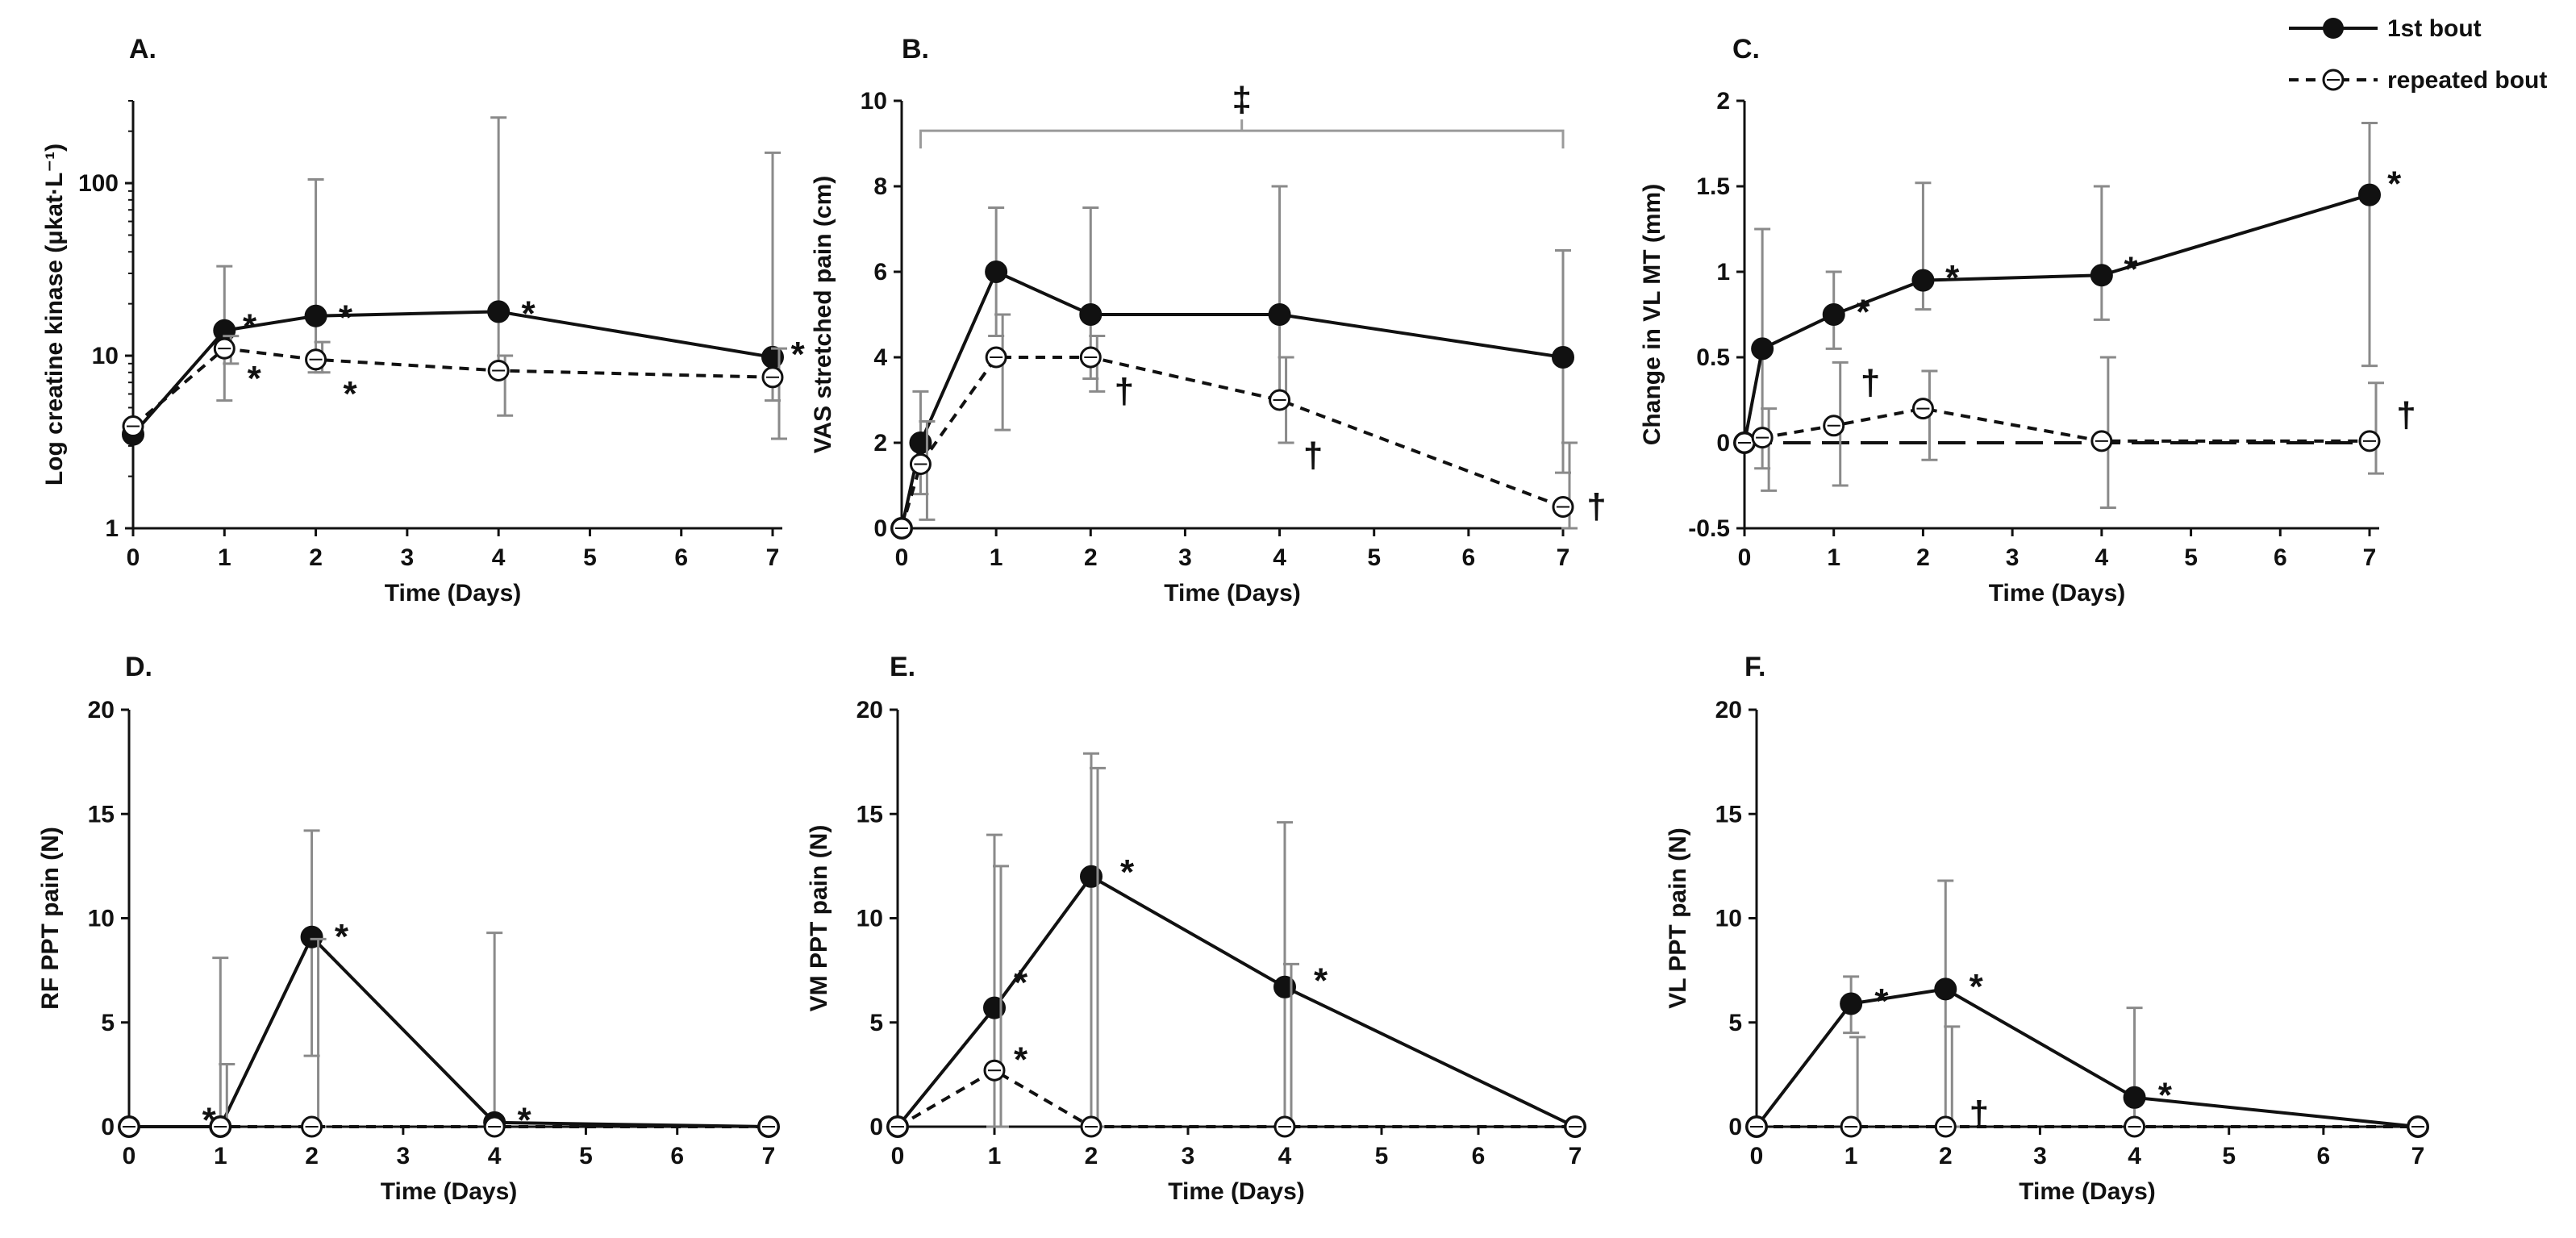 This screenshot has height=1238, width=2576. I want to click on bracket-label: ‡, so click(1241, 99).